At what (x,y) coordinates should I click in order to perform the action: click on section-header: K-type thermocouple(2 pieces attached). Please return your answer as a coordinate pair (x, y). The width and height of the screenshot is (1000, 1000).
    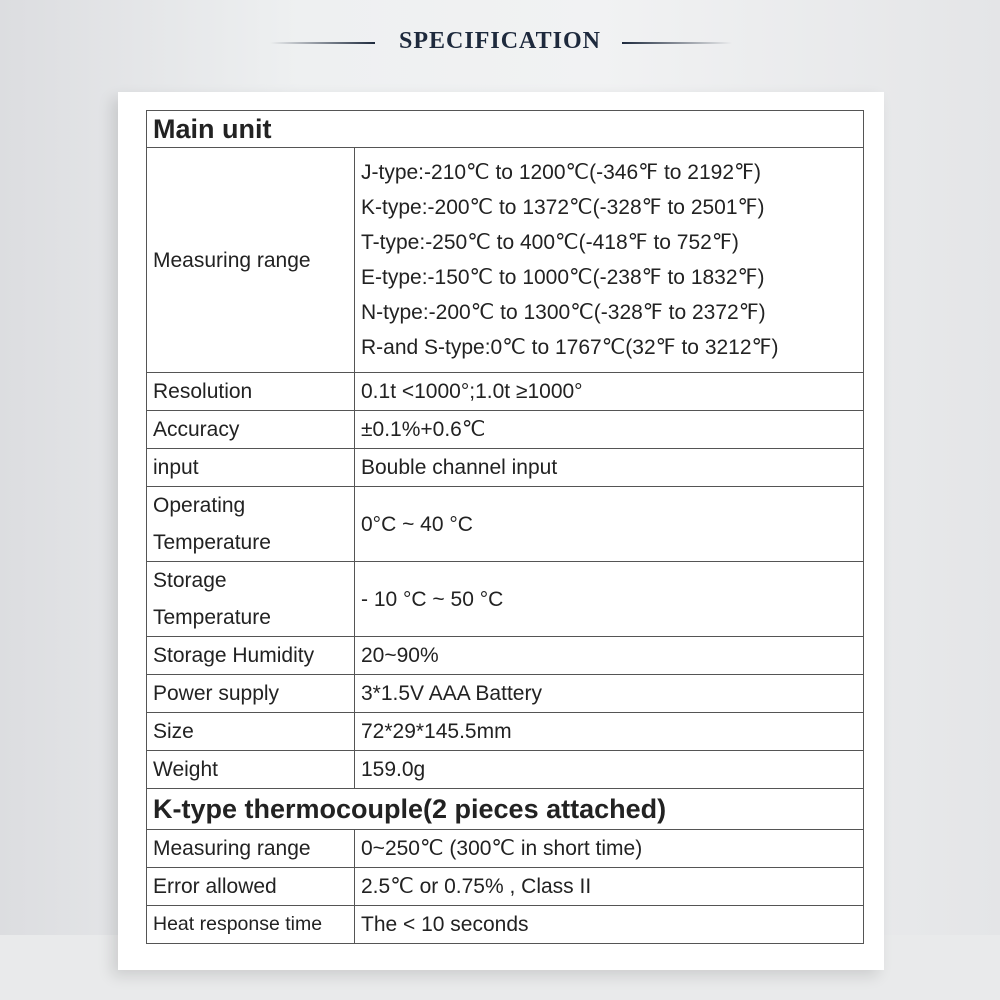
    Looking at the image, I should click on (505, 809).